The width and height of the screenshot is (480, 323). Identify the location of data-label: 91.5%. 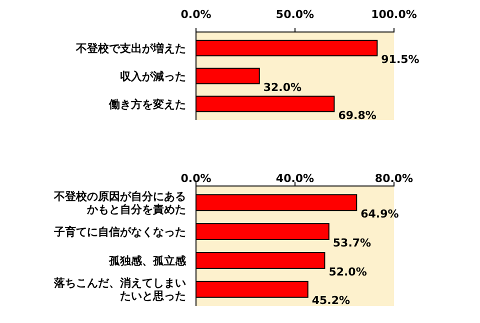
(400, 59).